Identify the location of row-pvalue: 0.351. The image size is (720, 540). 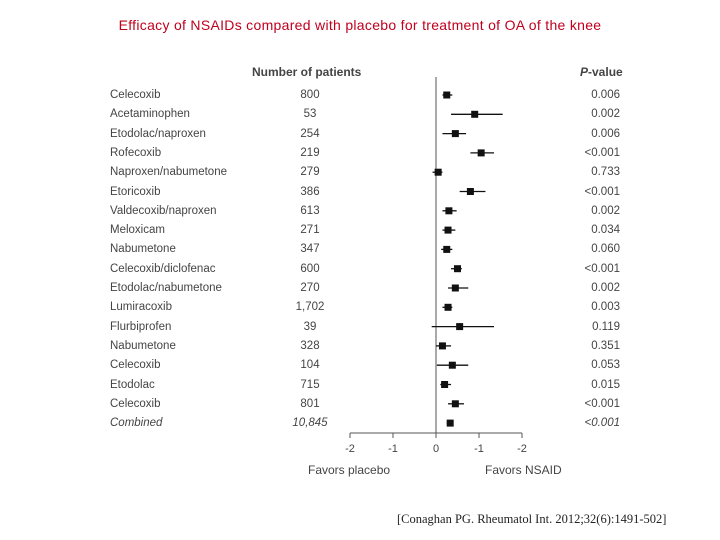
(605, 345).